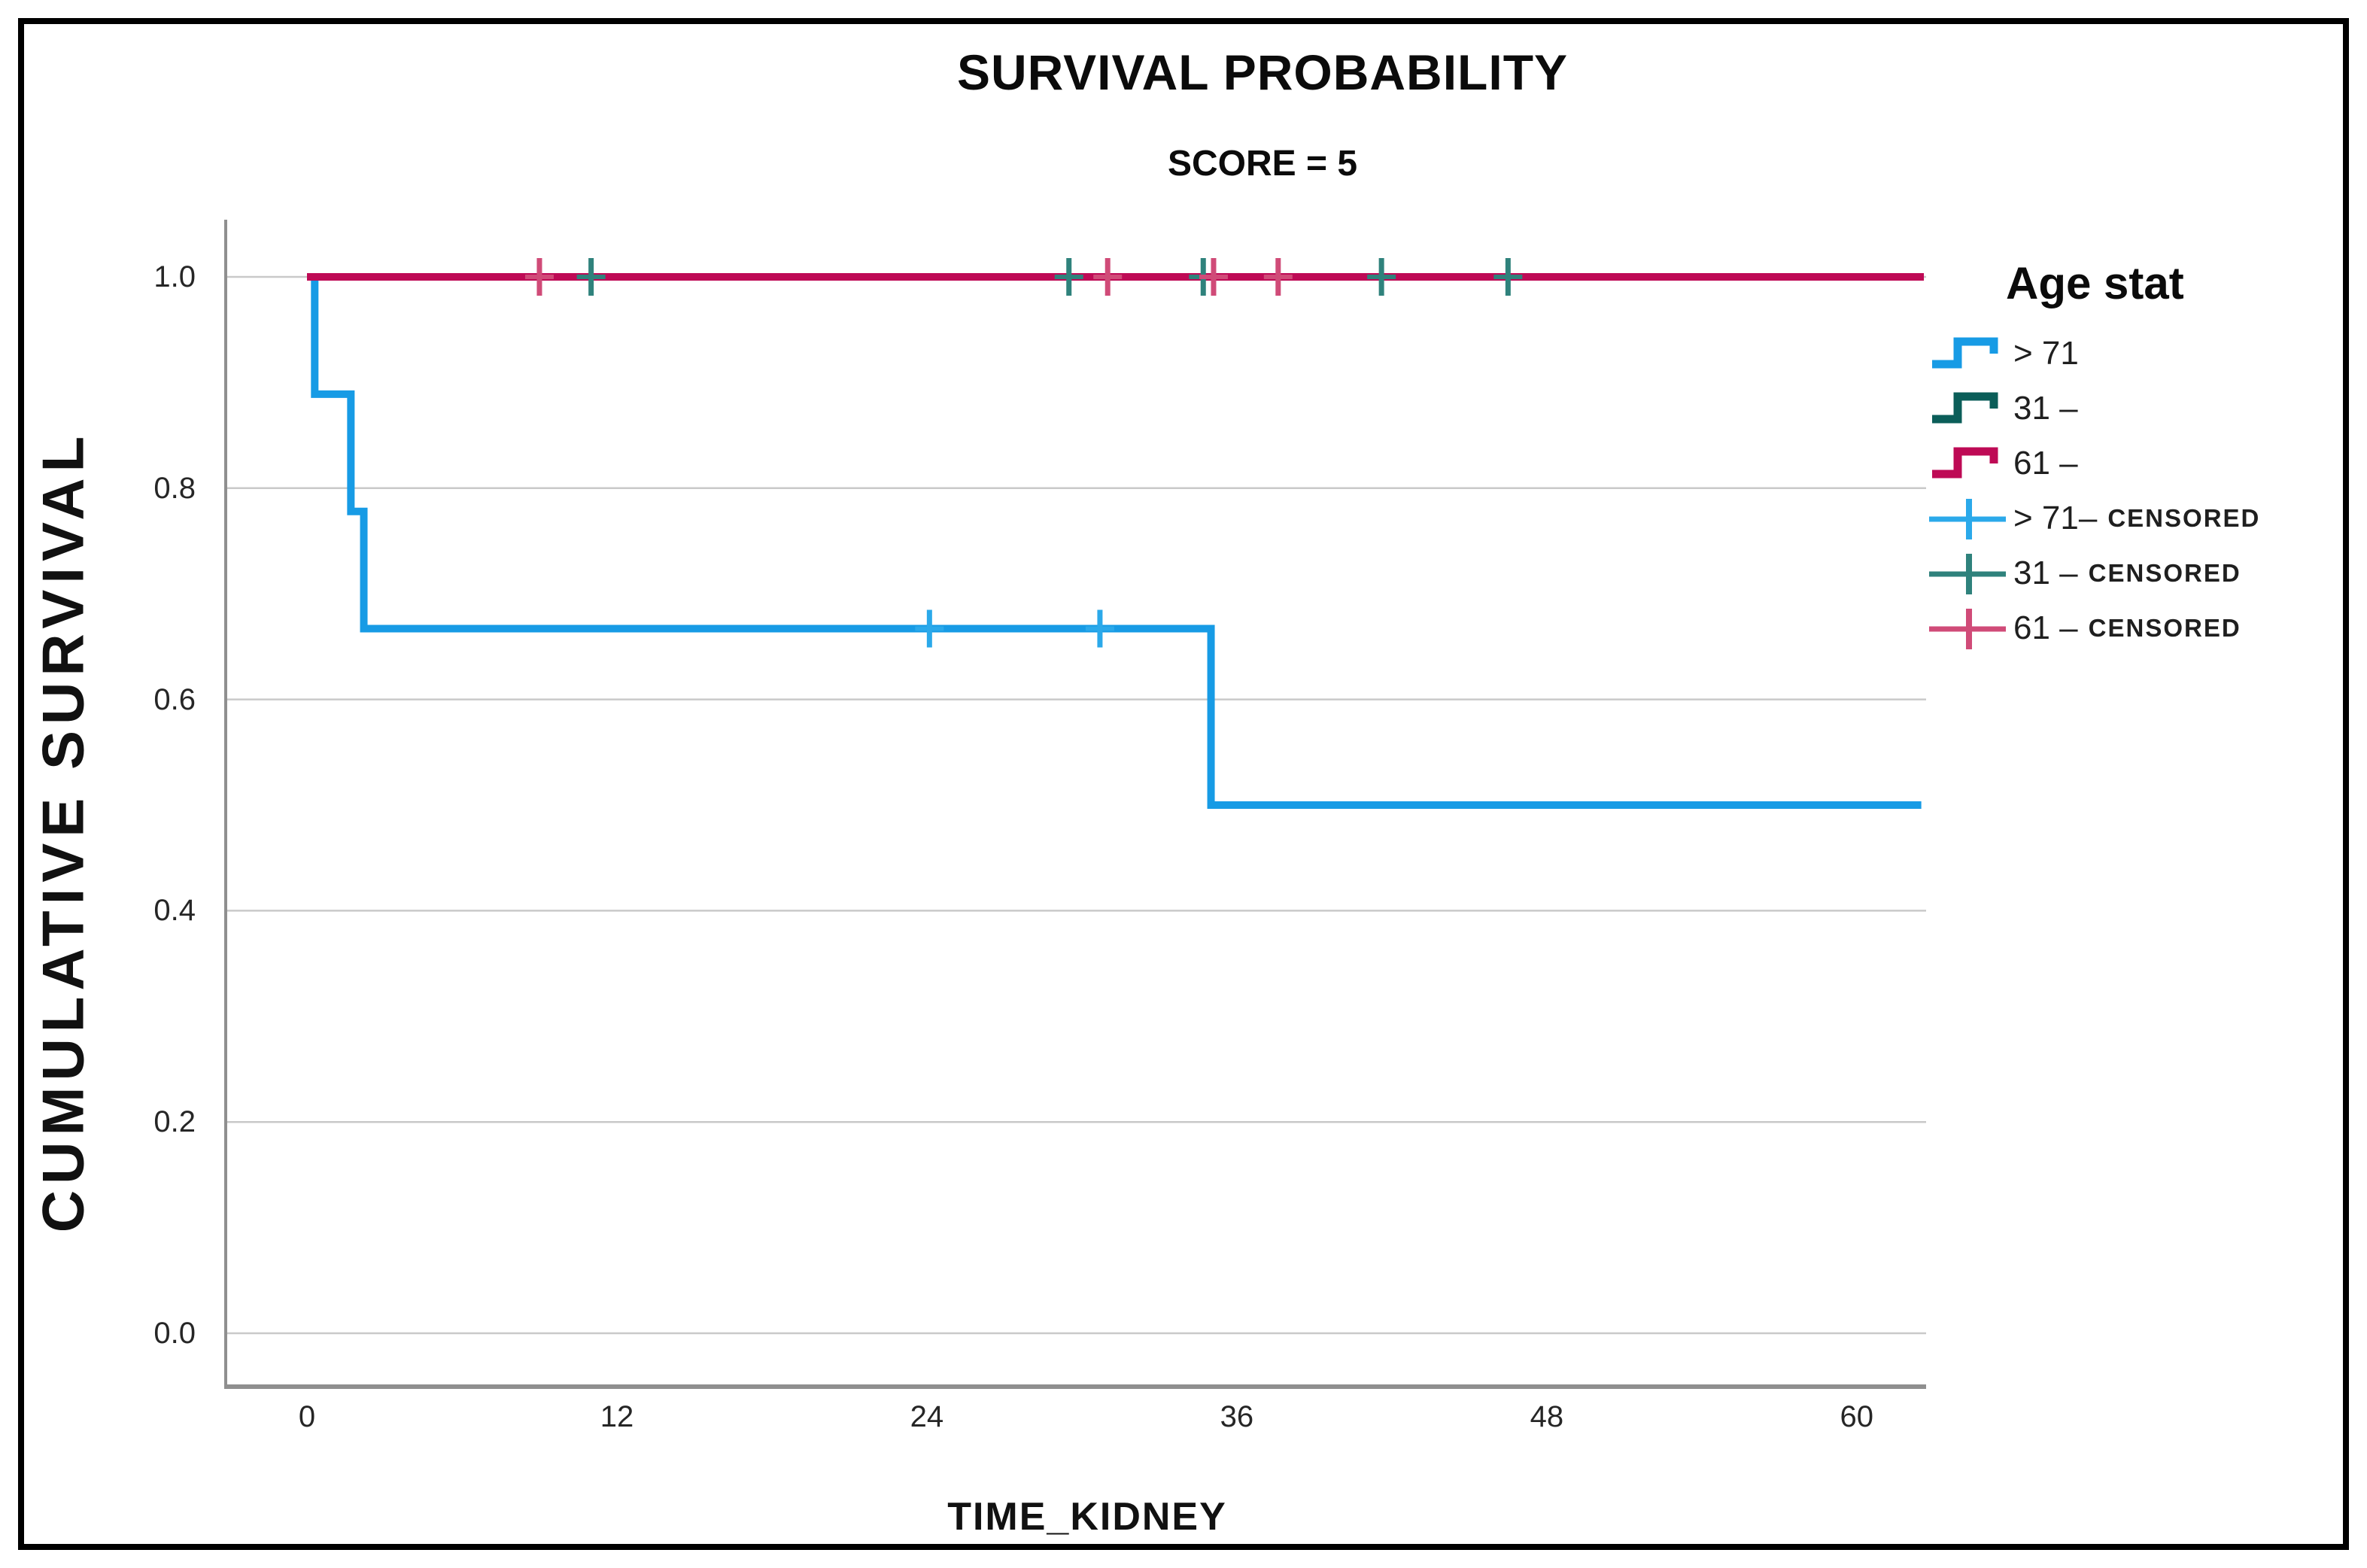 This screenshot has width=2367, height=1568. Describe the element at coordinates (174, 276) in the screenshot. I see `y-tick-1.0: 1.0` at that location.